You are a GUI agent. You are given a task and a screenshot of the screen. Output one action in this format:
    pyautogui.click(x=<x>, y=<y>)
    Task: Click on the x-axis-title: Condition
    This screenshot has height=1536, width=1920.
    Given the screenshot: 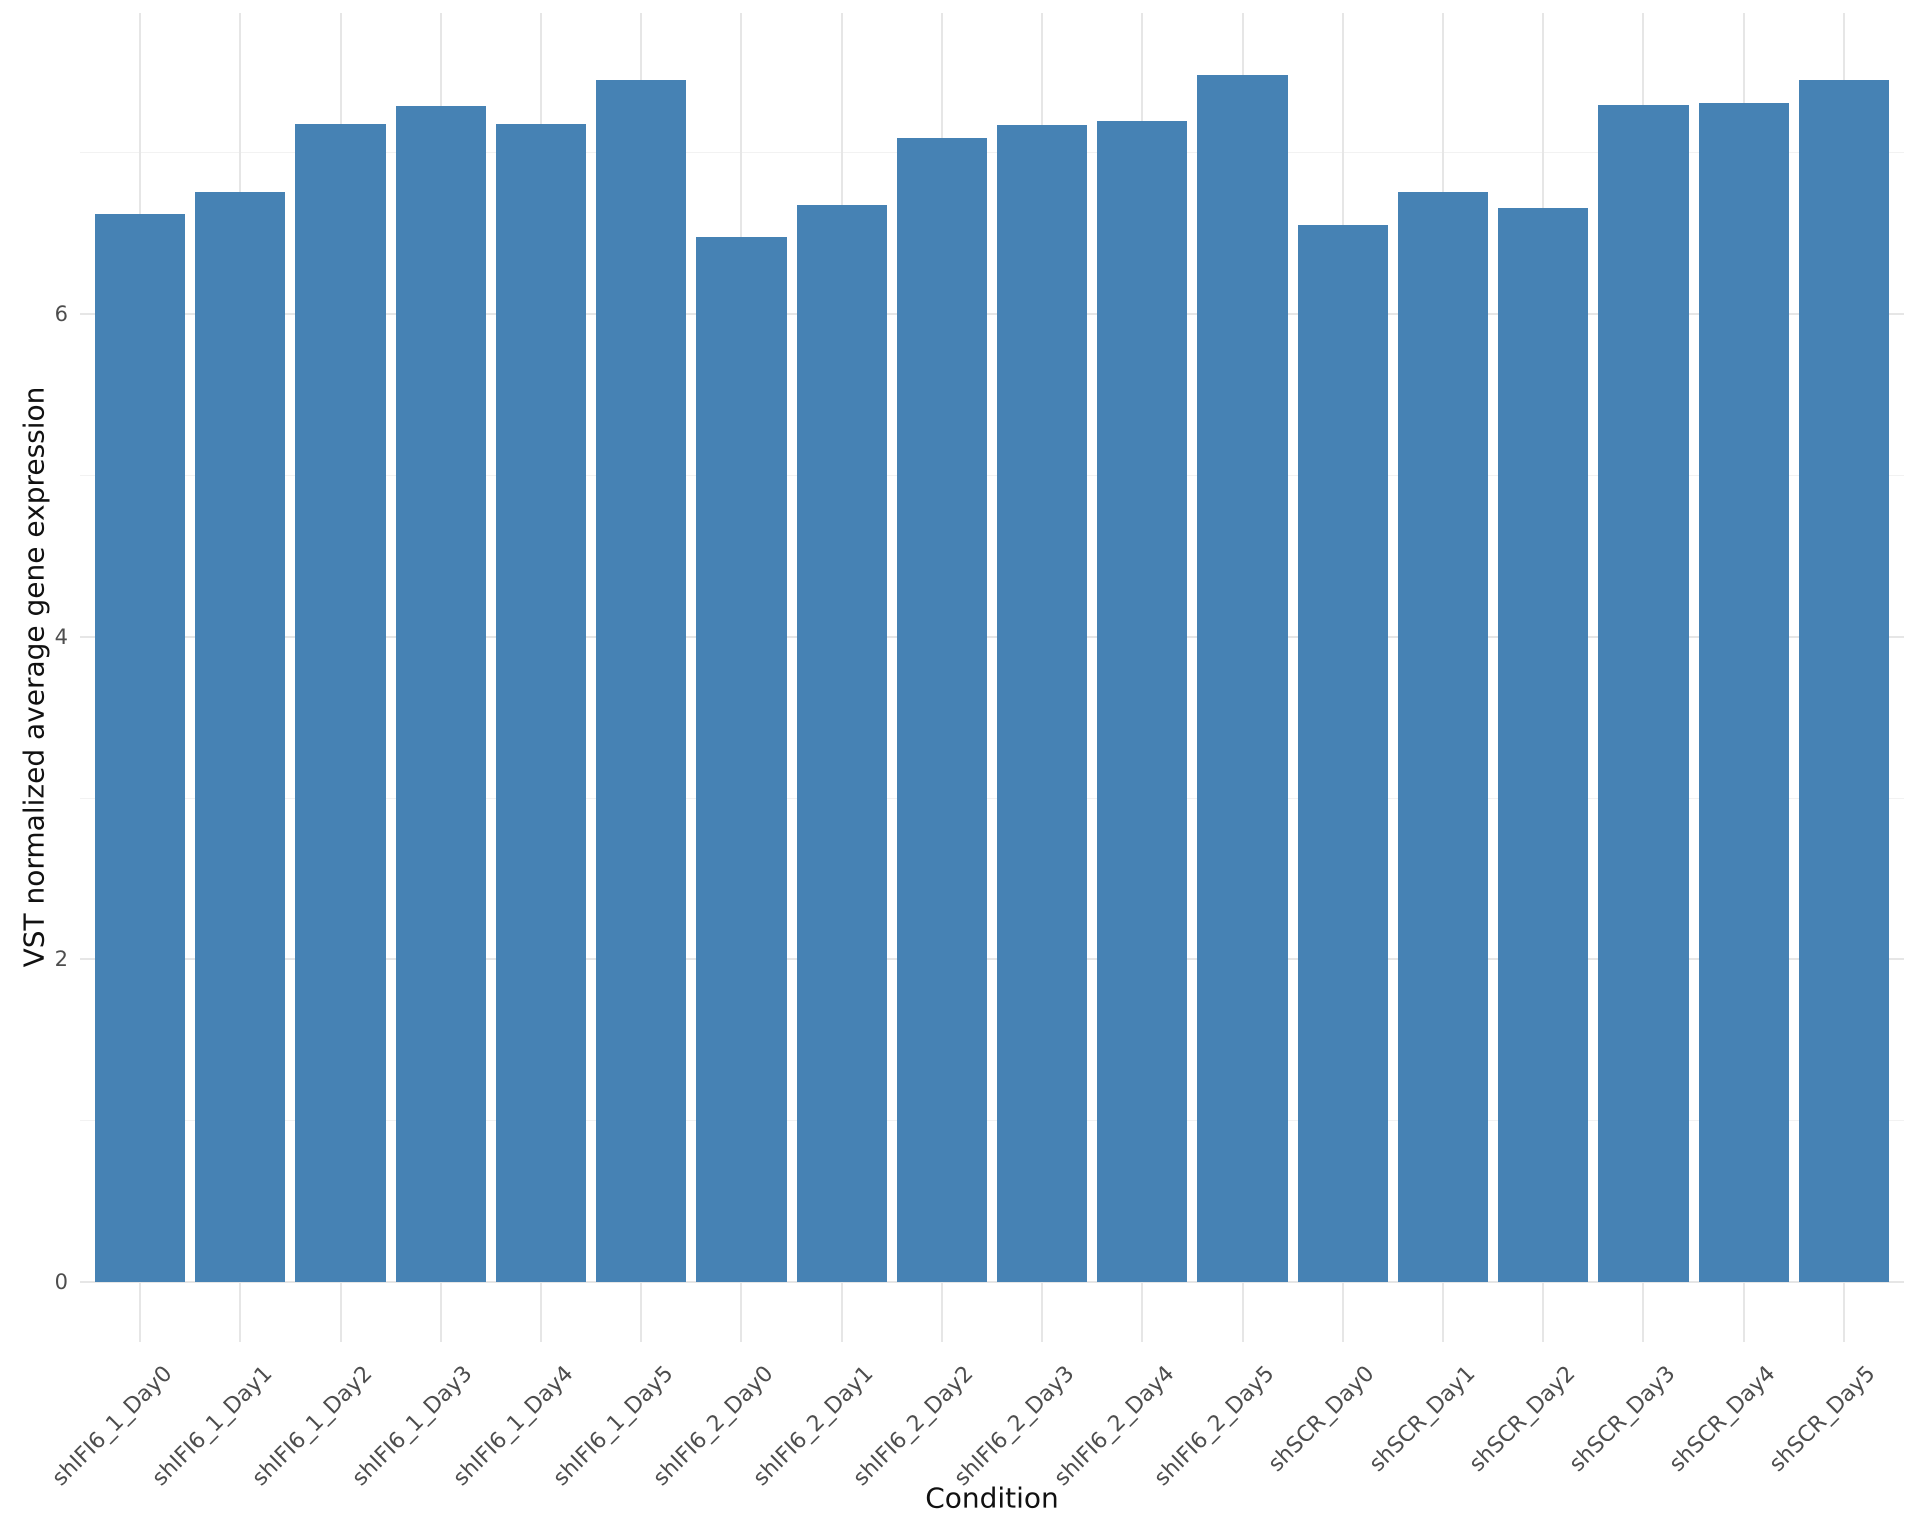 What is the action you would take?
    pyautogui.click(x=992, y=1498)
    